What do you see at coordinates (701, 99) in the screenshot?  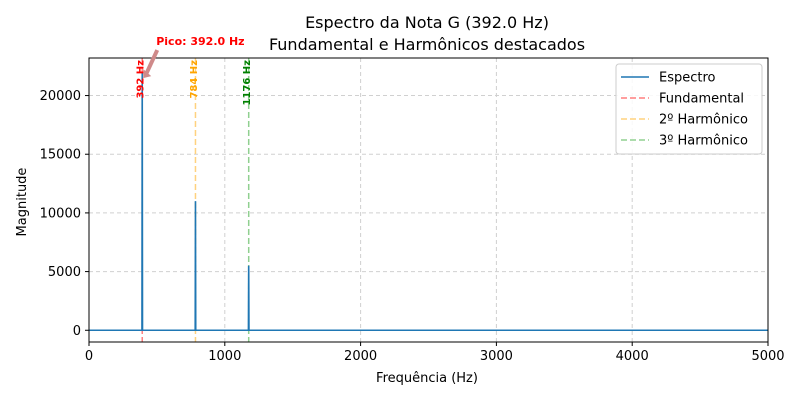 I see `legend-label: Fundamental` at bounding box center [701, 99].